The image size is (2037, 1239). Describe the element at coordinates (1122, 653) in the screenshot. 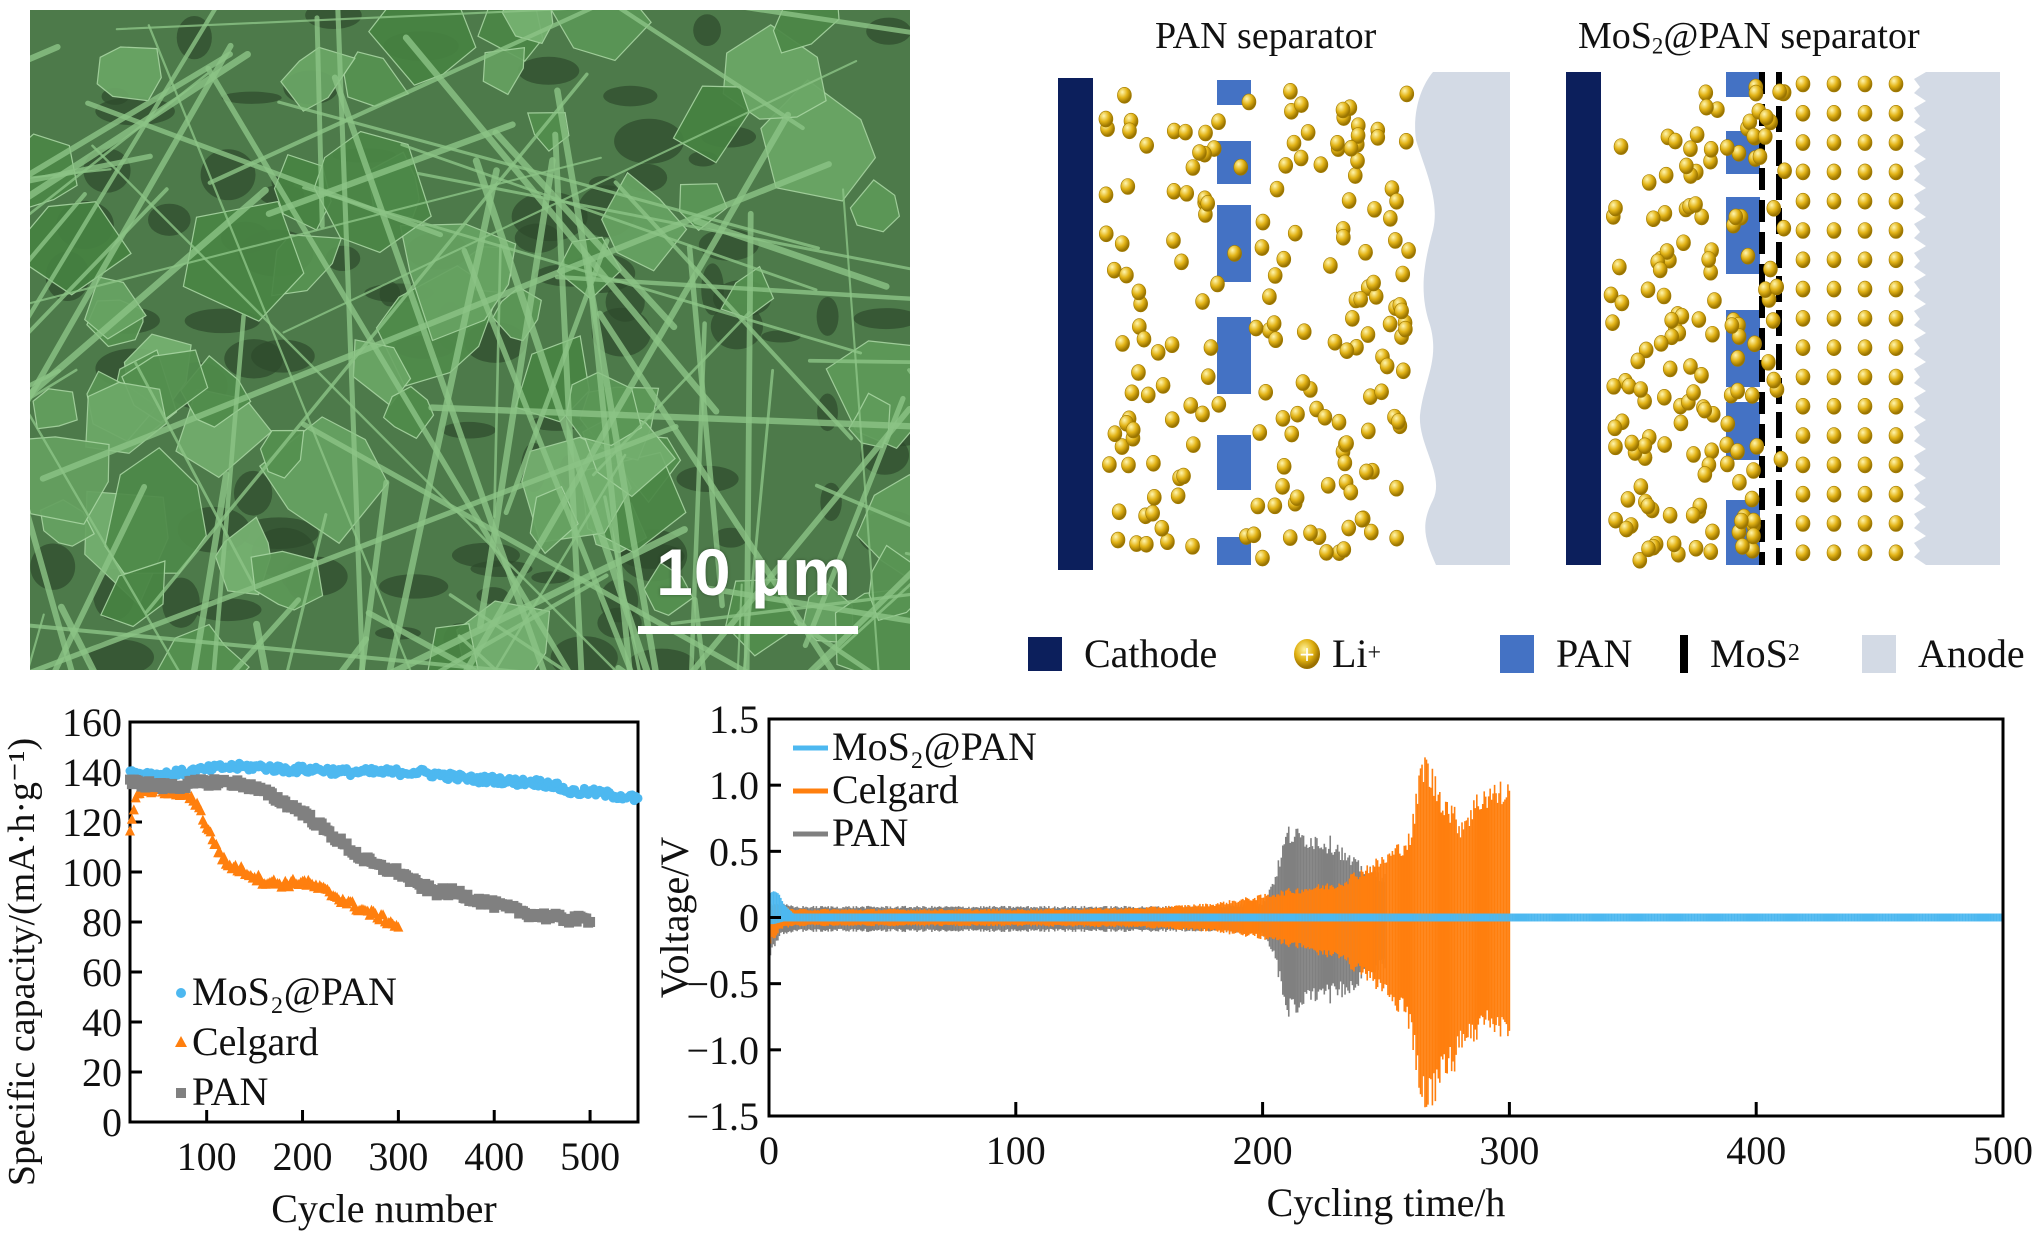

I see `legend-item-cathode: Cathode` at that location.